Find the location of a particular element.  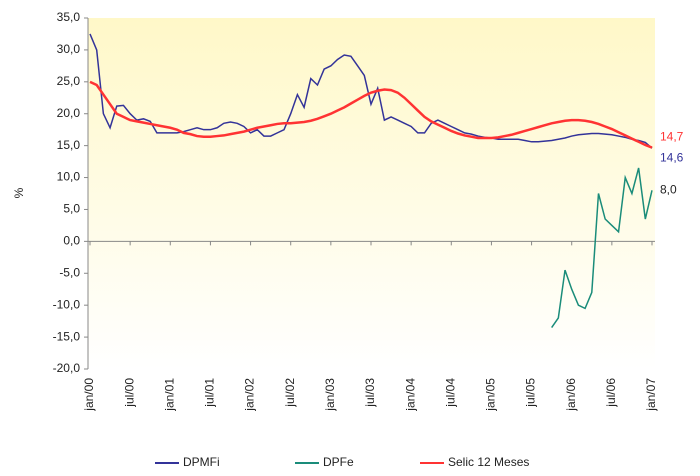

x-tick-label: jul/05 is located at coordinates (531, 393).